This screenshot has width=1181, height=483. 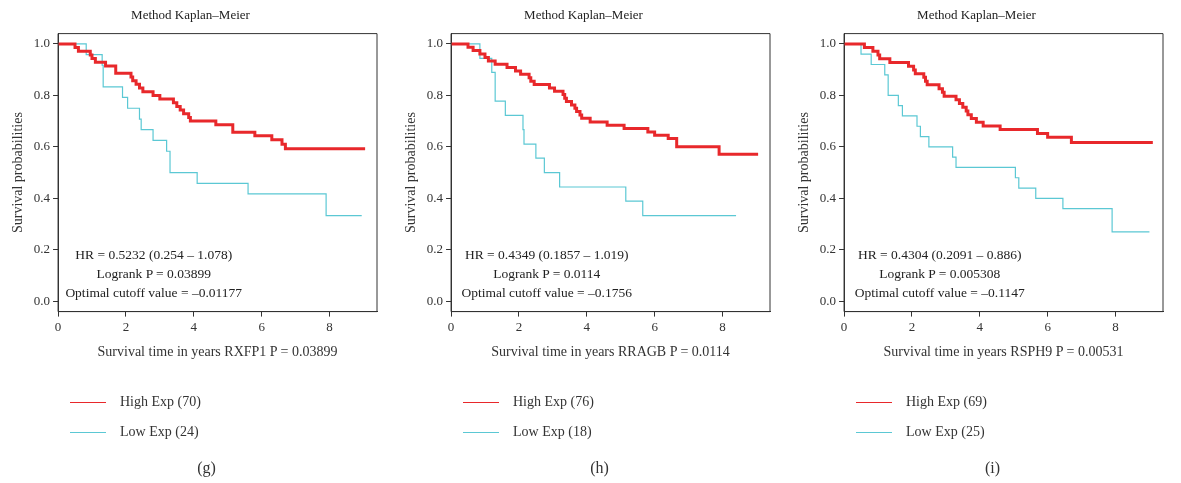 What do you see at coordinates (945, 432) in the screenshot?
I see `legend-label: Low Exp (25)` at bounding box center [945, 432].